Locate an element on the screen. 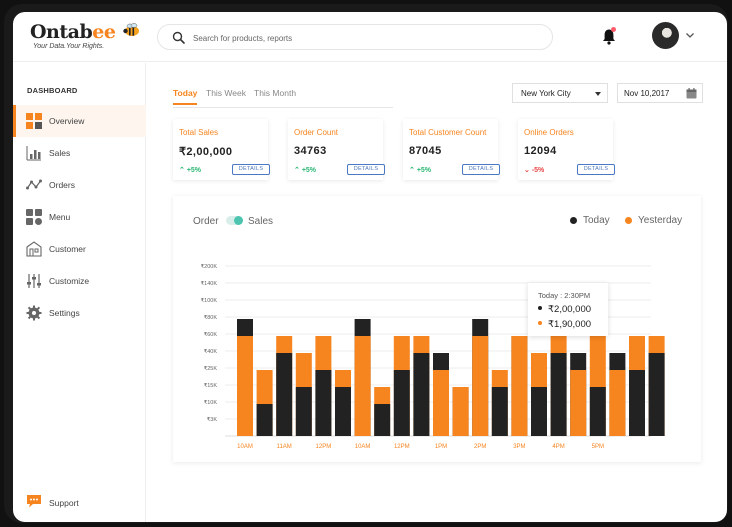  period-tabs: Today This Week This Month is located at coordinates (283, 98).